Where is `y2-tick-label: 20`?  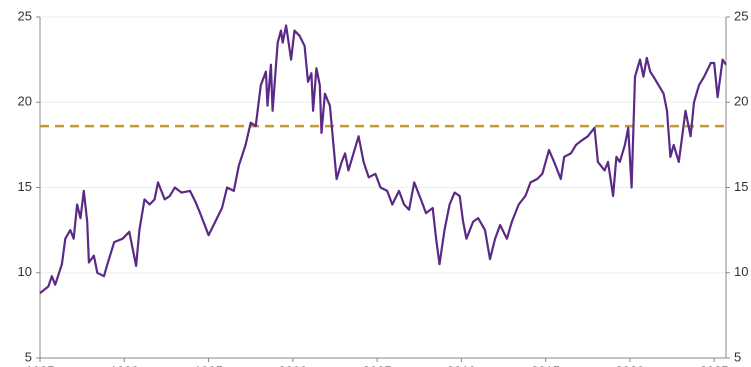
y2-tick-label: 20 is located at coordinates (741, 101).